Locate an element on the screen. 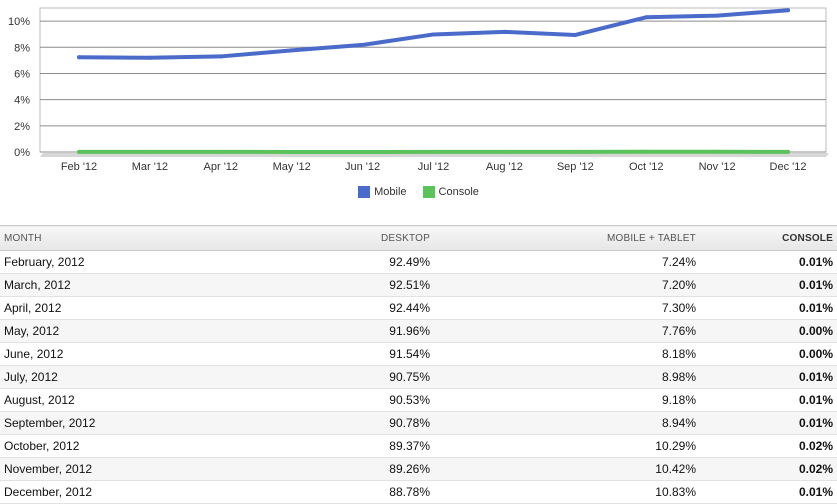 This screenshot has height=504, width=837. x-tick-label: Apr '12 is located at coordinates (221, 167).